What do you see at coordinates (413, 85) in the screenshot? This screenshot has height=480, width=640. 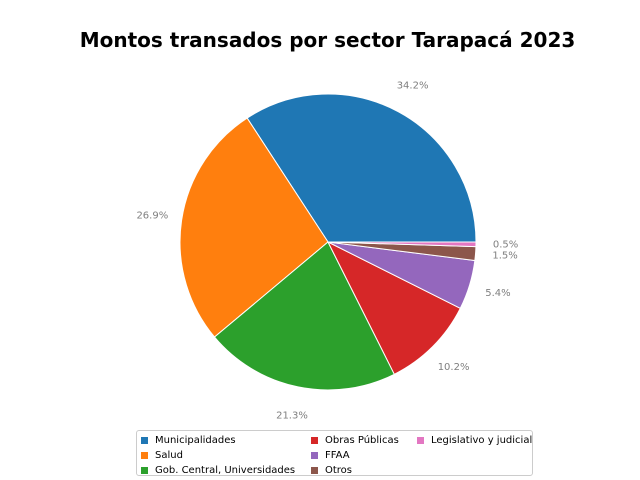 I see `slice-percent-label: 34.2%` at bounding box center [413, 85].